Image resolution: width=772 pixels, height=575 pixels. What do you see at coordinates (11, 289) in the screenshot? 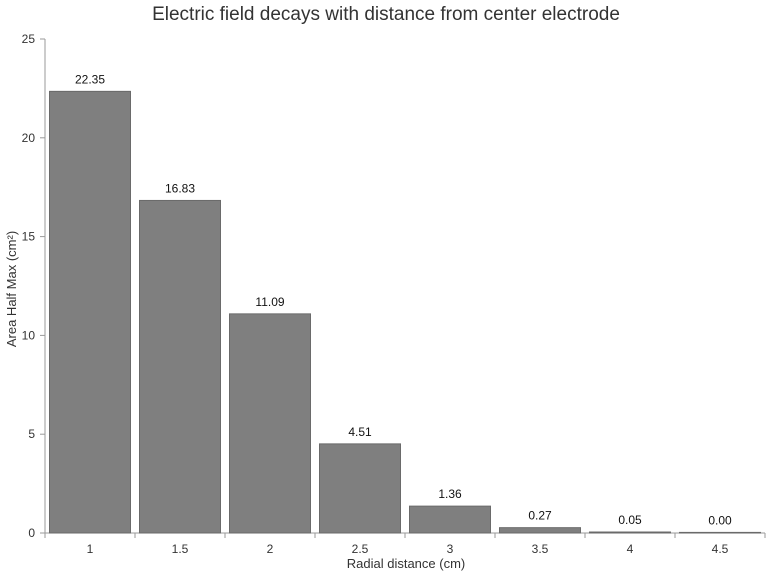
I see `y-axis-label: Area Half Max (cm²)` at bounding box center [11, 289].